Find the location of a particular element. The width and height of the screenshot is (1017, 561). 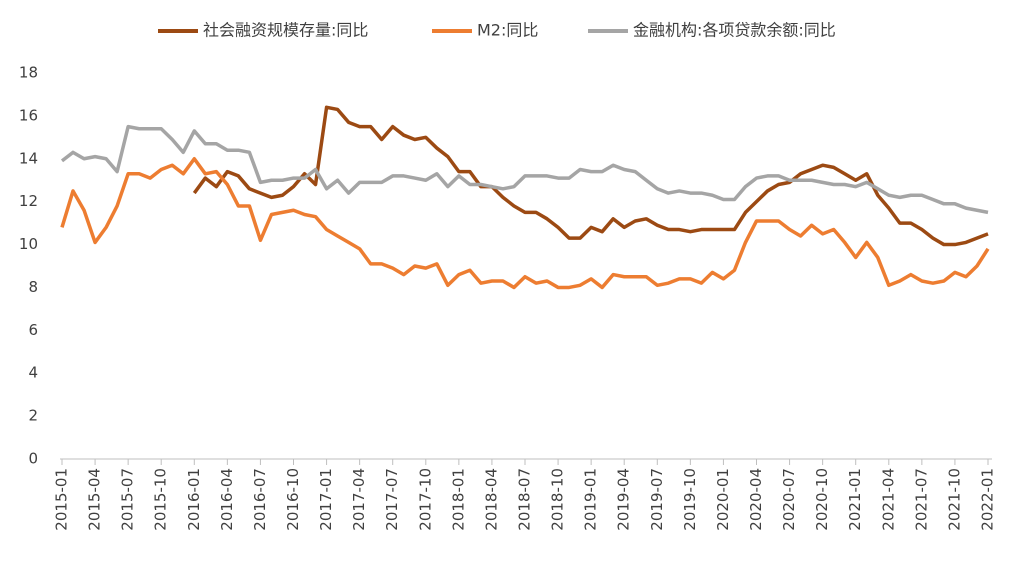

x-tick-label: 2015-07 is located at coordinates (128, 499).